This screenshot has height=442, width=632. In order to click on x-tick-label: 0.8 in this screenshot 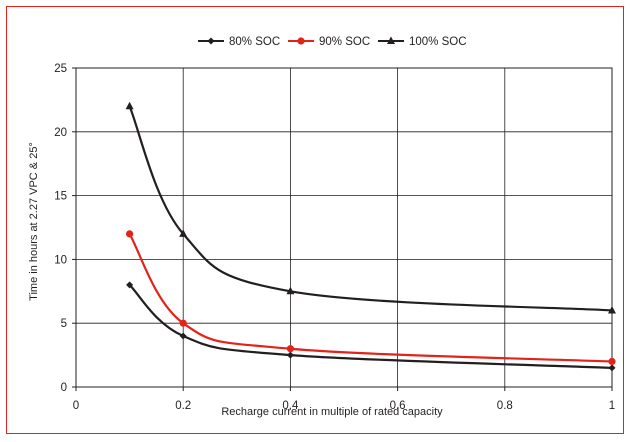, I will do `click(505, 406)`.